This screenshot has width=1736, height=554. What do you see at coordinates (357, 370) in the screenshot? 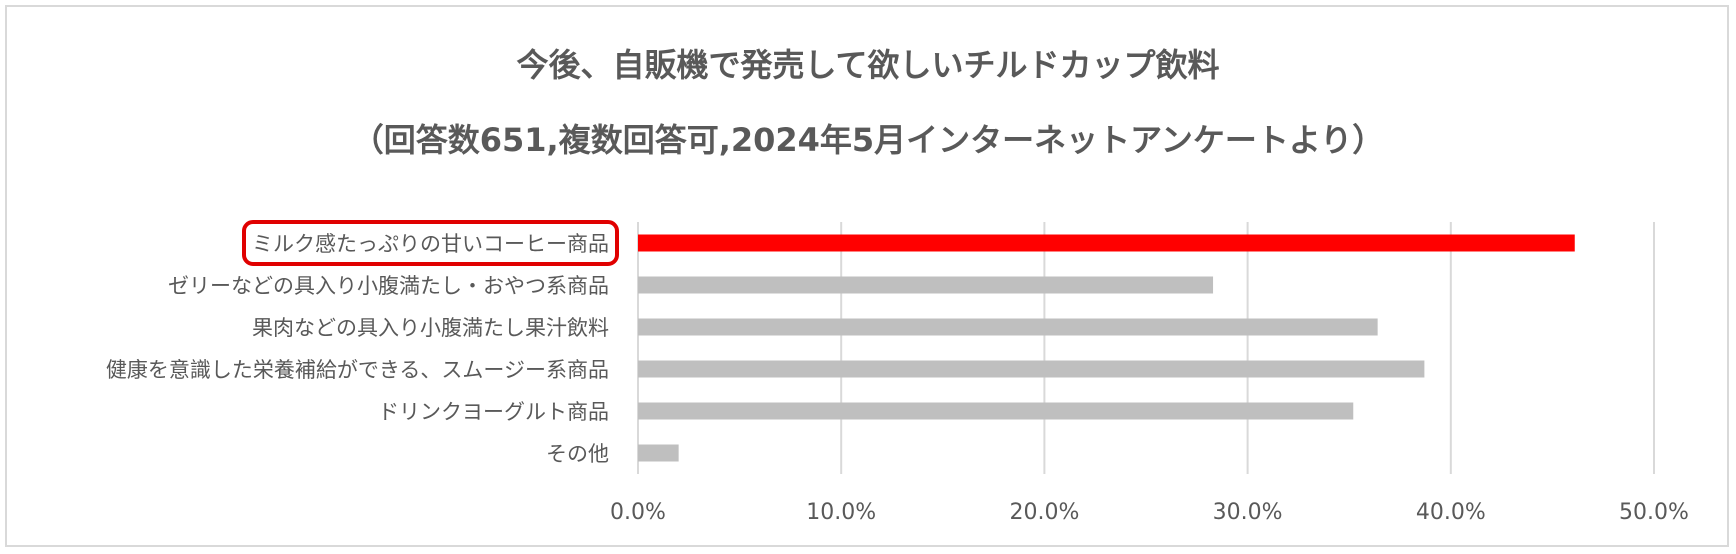
I see `category-label: 健康を意識した栄養補給ができる、スムージー系商品` at bounding box center [357, 370].